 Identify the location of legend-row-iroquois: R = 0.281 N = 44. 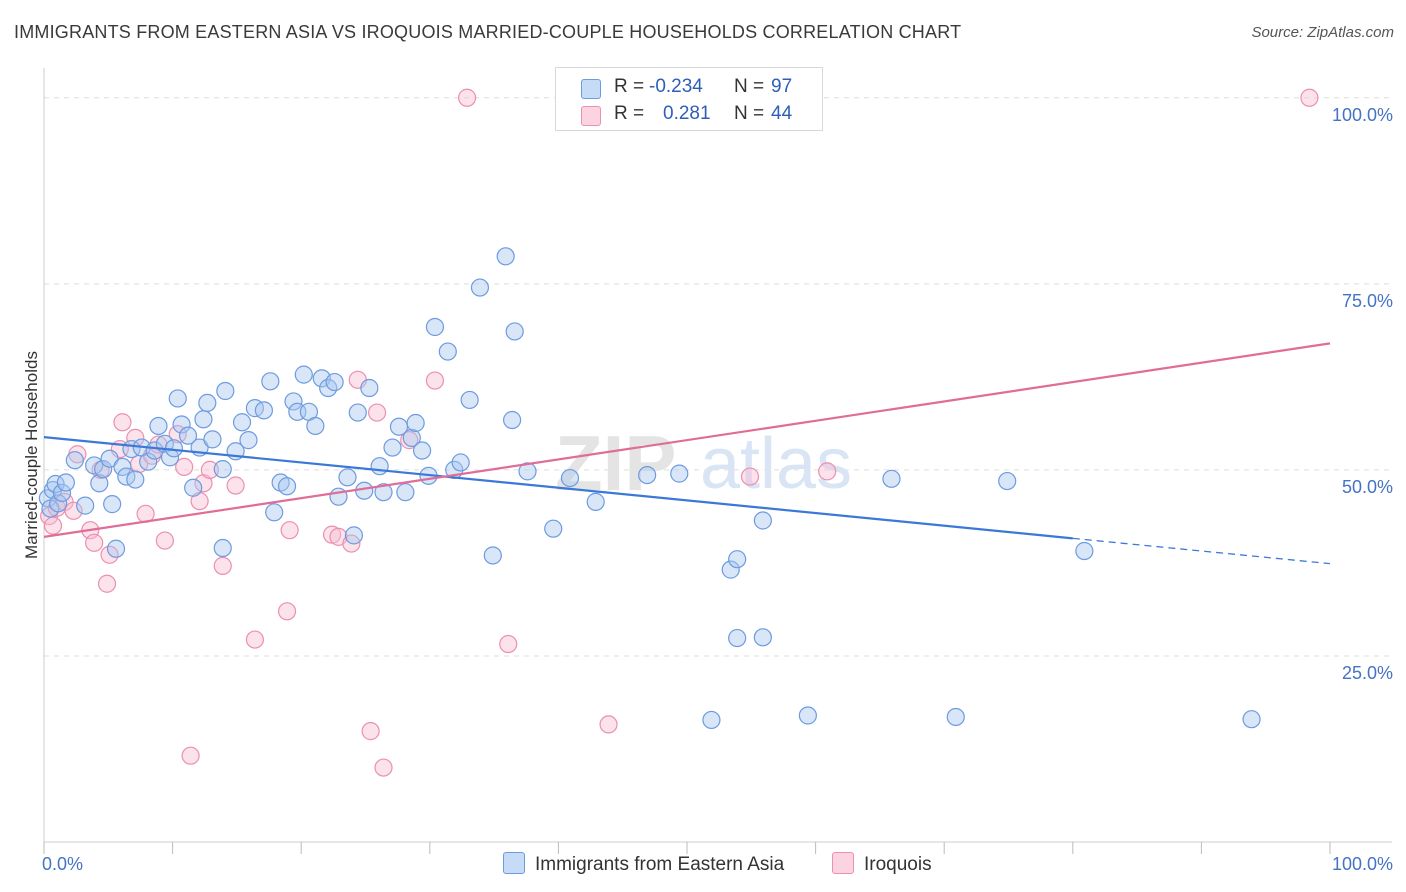
(689, 114).